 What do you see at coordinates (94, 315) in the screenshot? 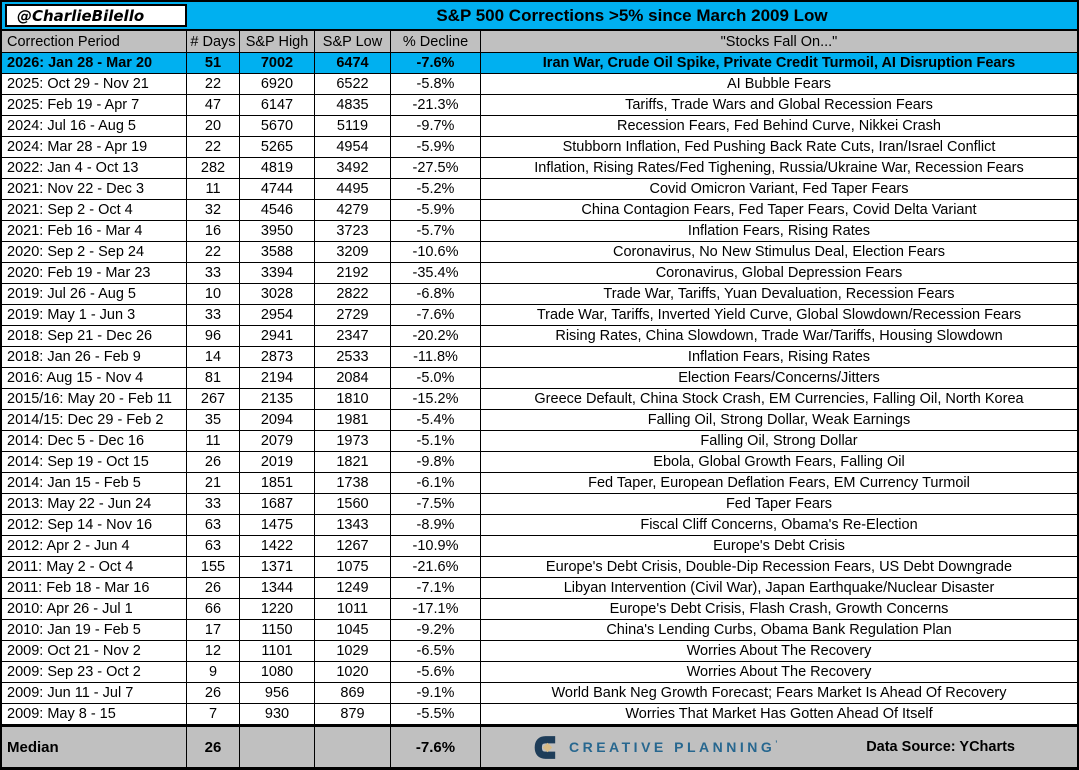
I see `cell-correction-period: 2019: May 1 - Jun 3` at bounding box center [94, 315].